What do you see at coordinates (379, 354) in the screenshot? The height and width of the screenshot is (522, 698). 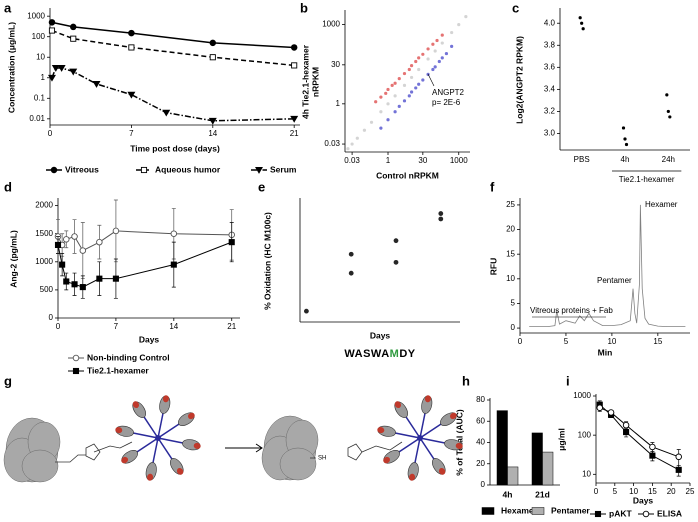 I see `sequence: WASWAMDY` at bounding box center [379, 354].